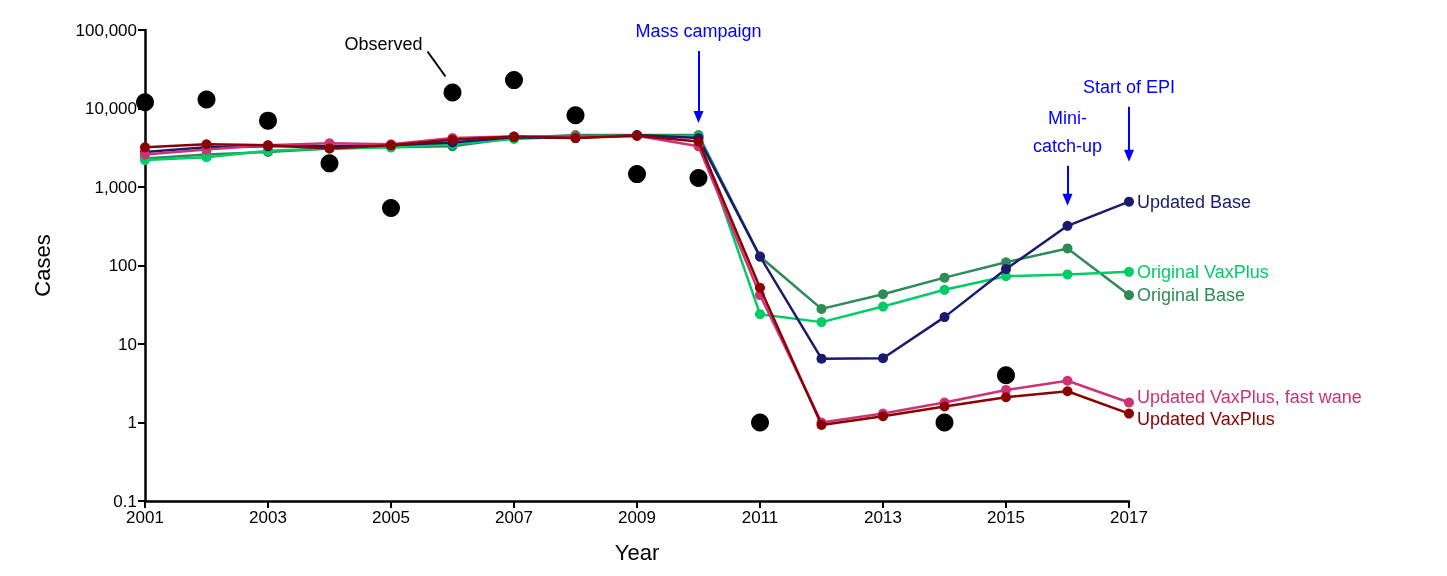  Describe the element at coordinates (514, 517) in the screenshot. I see `x-tick-label: 2007` at that location.